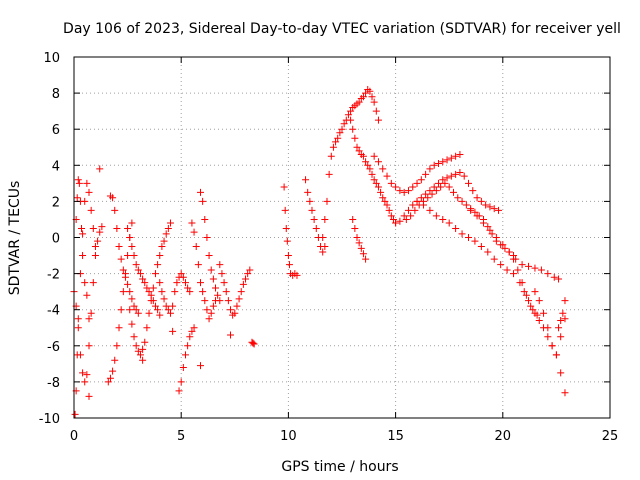 This screenshot has width=640, height=480. I want to click on y-axis-label: SDTVAR / TECUs, so click(15, 238).